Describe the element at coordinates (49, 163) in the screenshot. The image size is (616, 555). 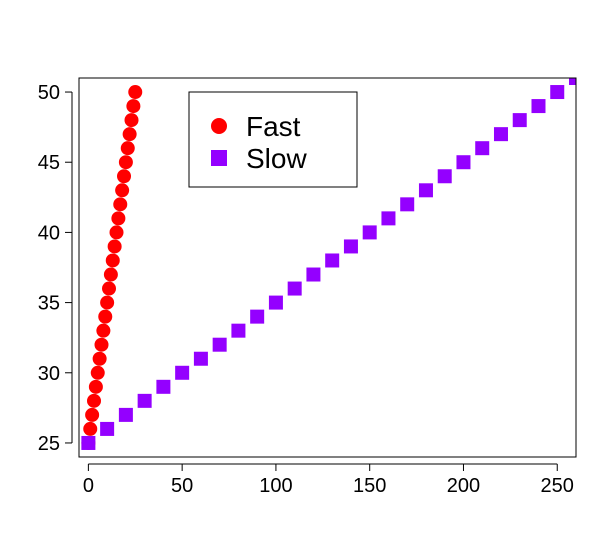
I see `y-tick-label-4: 45` at that location.